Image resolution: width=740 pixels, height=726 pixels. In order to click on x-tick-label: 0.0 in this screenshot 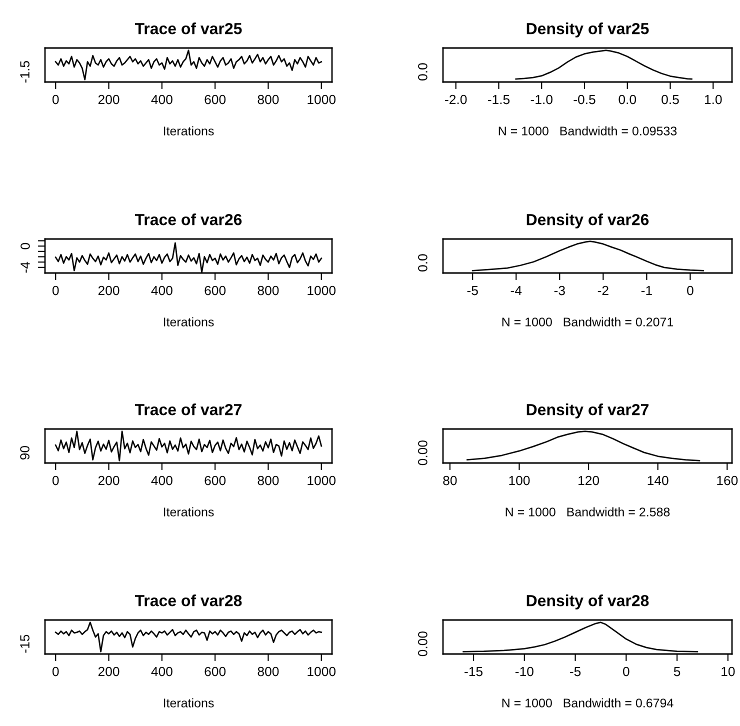, I will do `click(627, 99)`.